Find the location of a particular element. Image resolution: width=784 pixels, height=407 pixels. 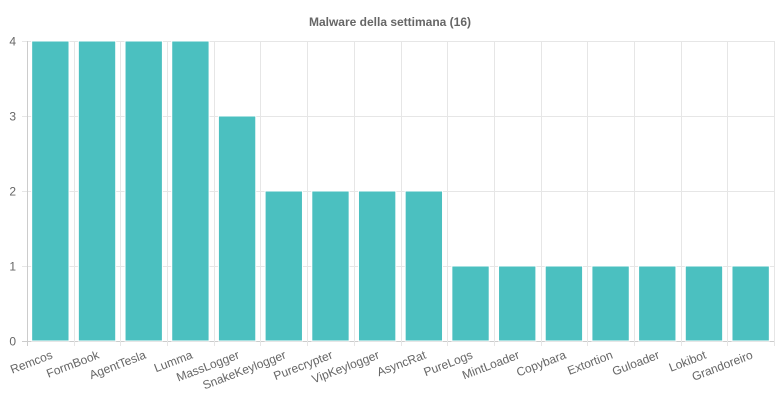

y-axis-ticks: 0 1 2 3 4 is located at coordinates (12, 192).